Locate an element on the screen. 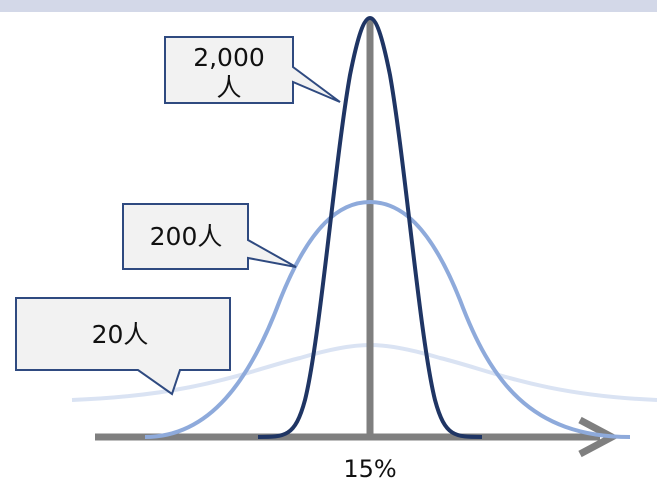 This screenshot has height=482, width=657. callout-200-label: 200人 is located at coordinates (186, 236).